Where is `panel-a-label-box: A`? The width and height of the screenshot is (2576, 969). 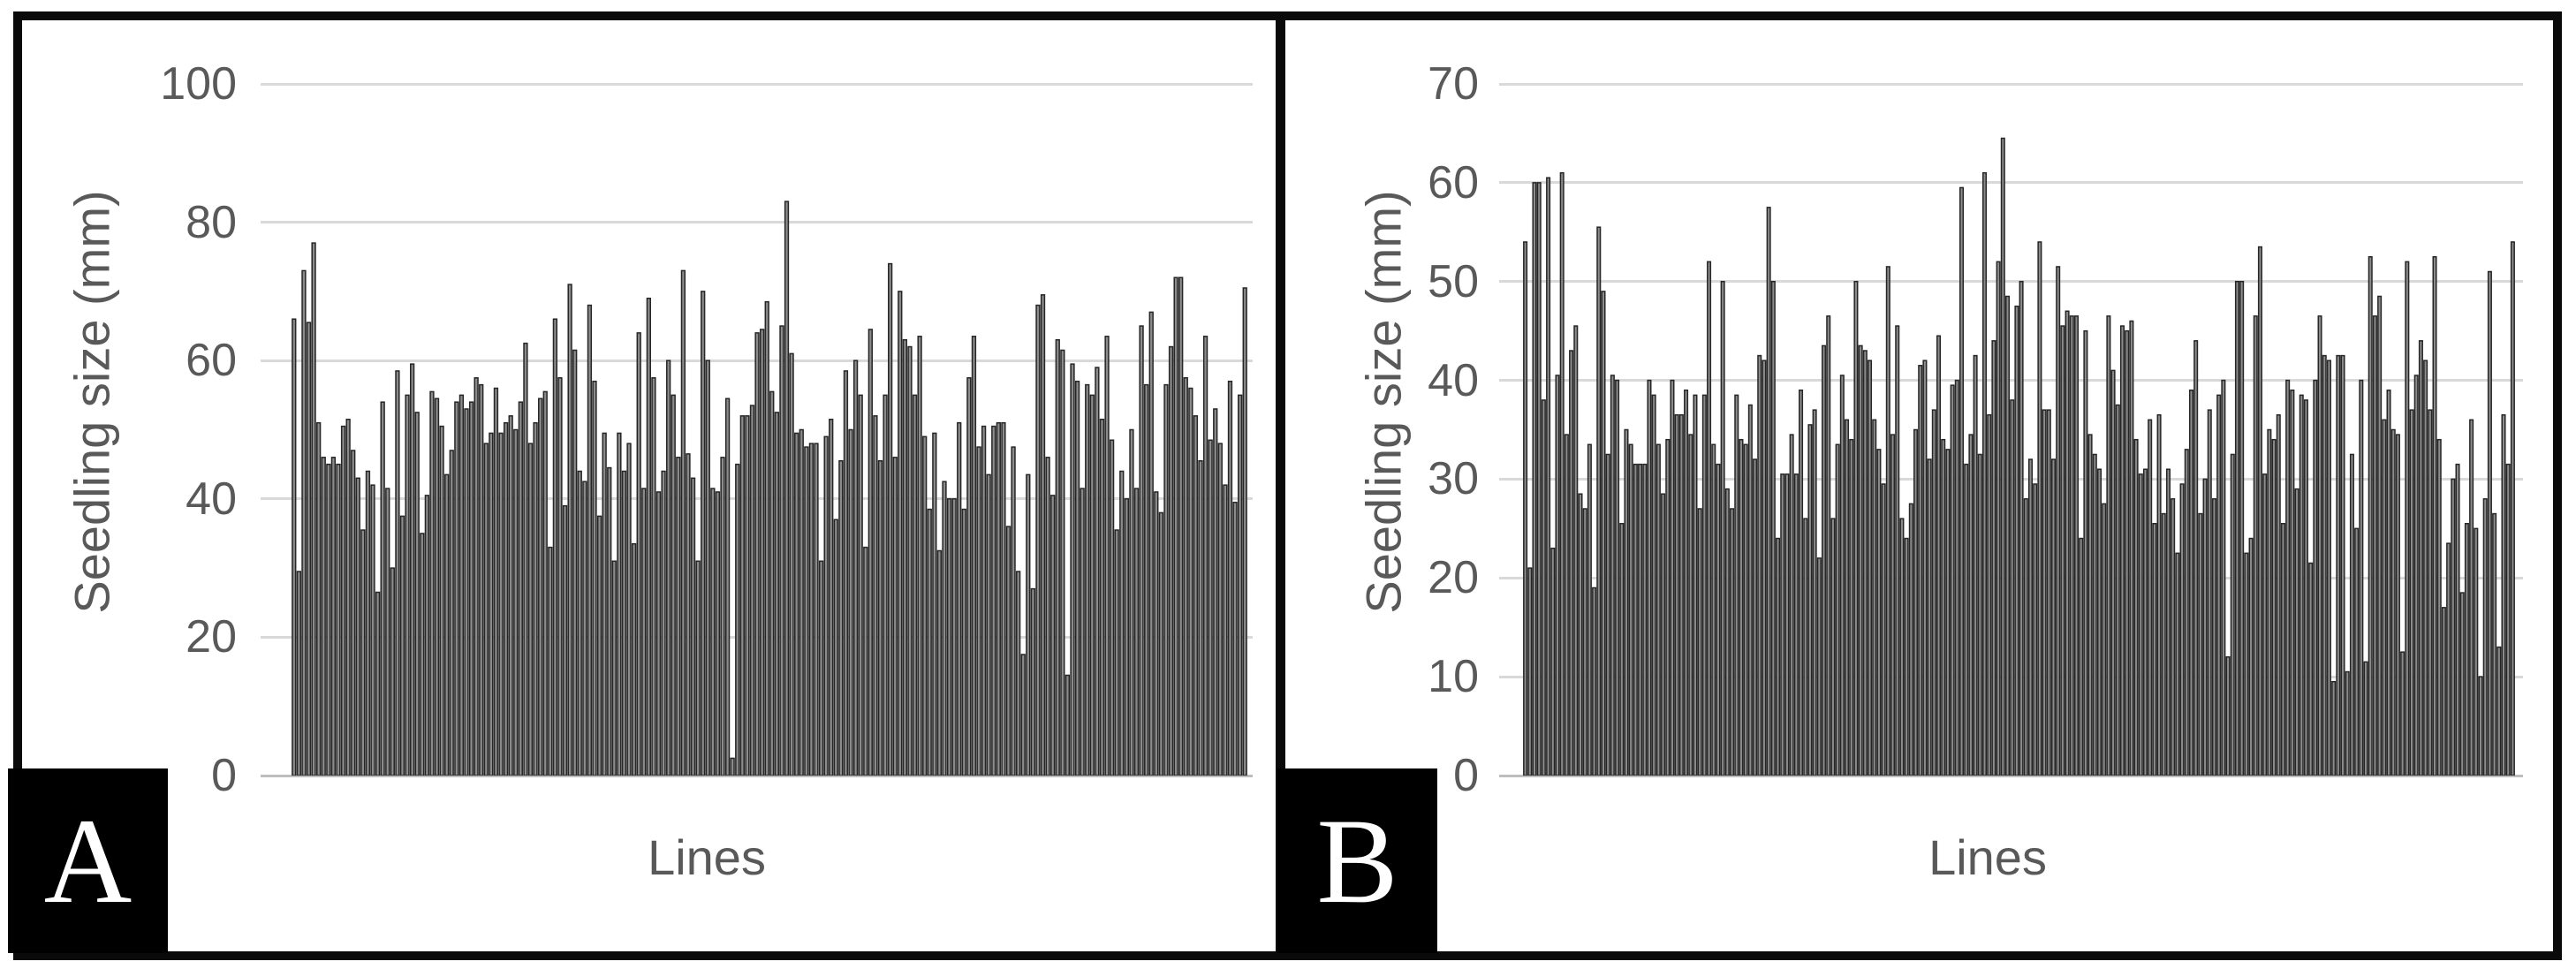 panel-a-label-box: A is located at coordinates (88, 861).